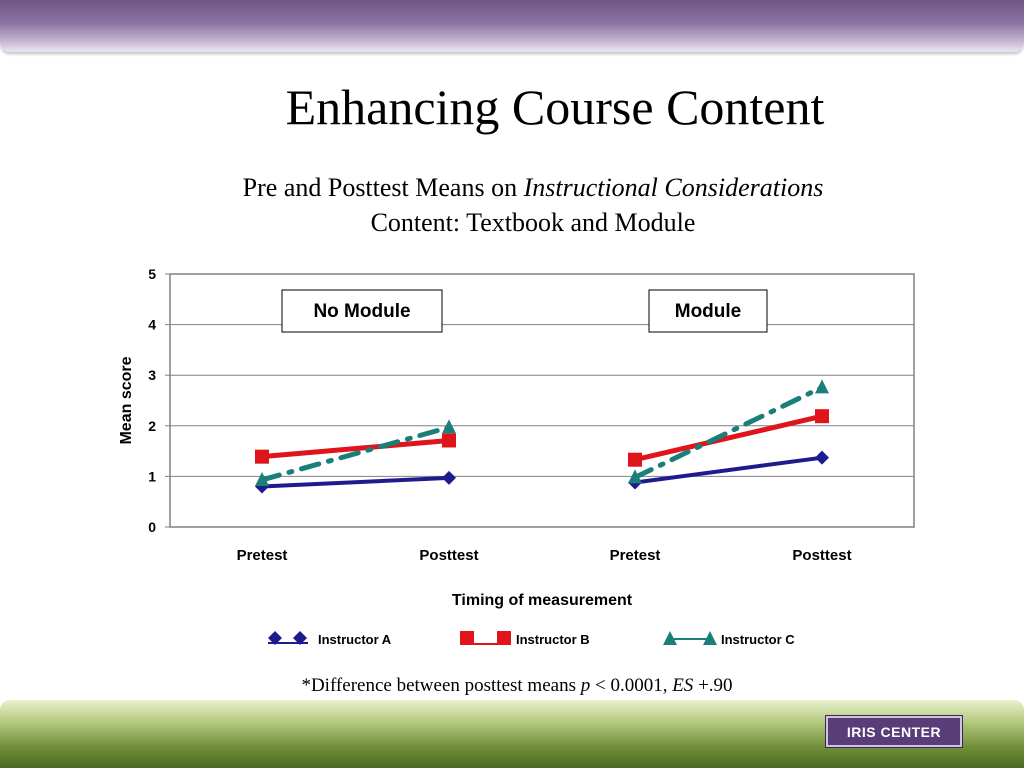 Image resolution: width=1024 pixels, height=768 pixels. I want to click on footnote-prefix: *Difference between posttest means, so click(441, 685).